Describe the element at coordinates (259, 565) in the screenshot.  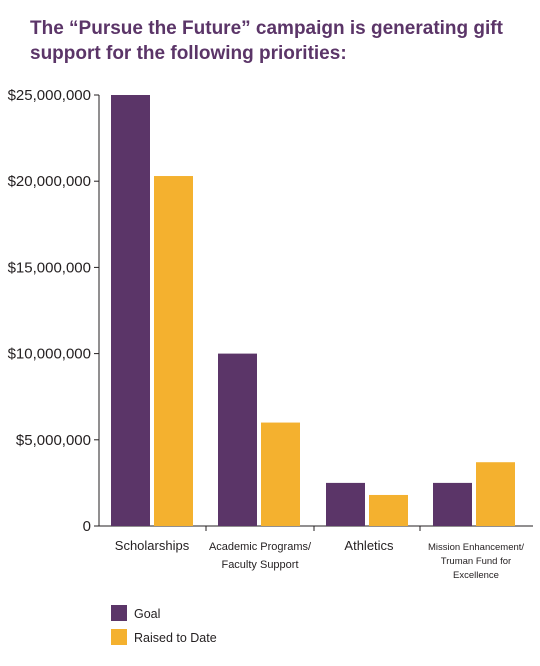
I see `x-category-label: Faculty Support` at that location.